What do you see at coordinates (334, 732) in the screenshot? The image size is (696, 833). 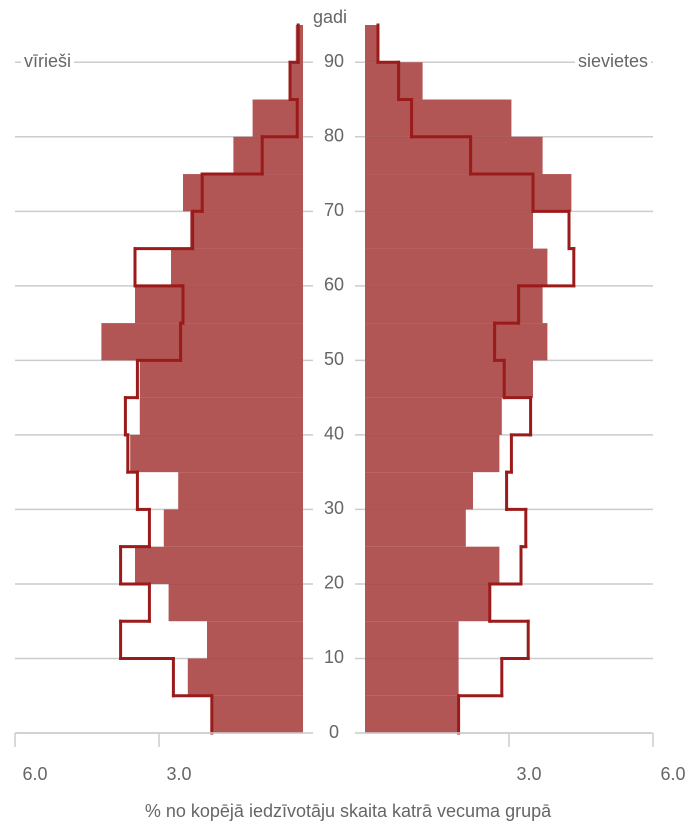 I see `y-tick-label: 0` at bounding box center [334, 732].